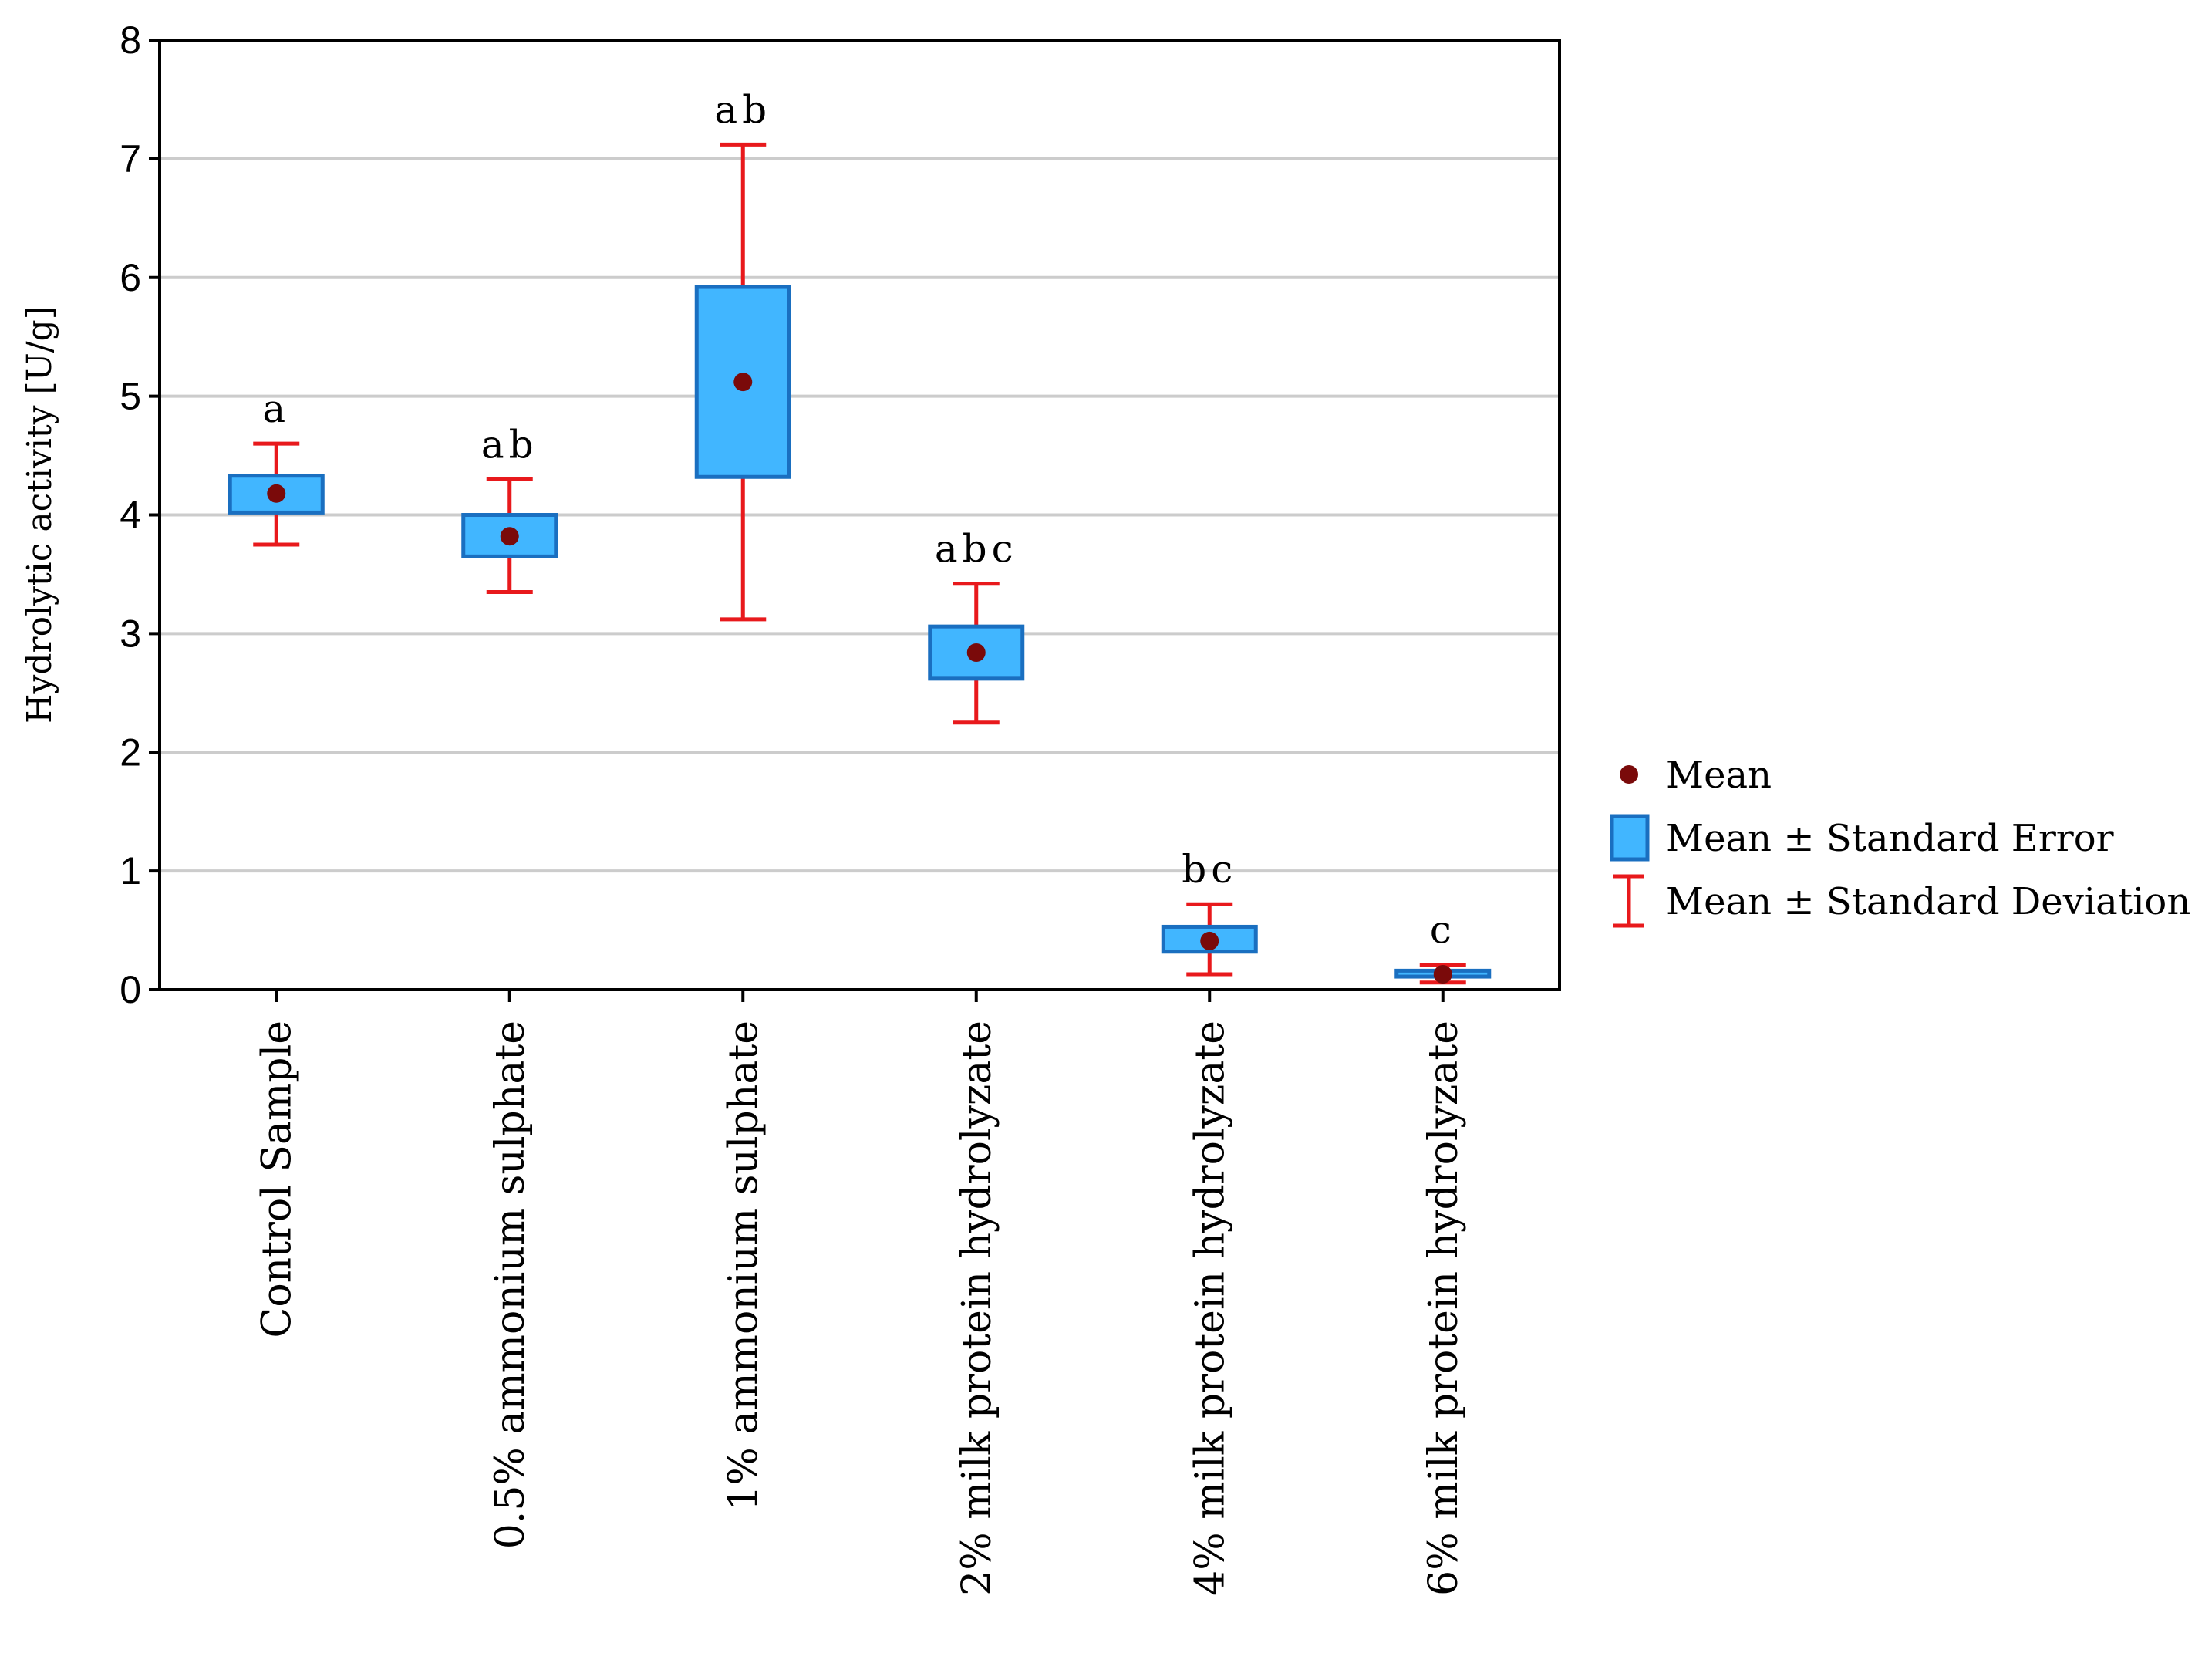 The height and width of the screenshot is (1660, 2212). Describe the element at coordinates (1629, 774) in the screenshot. I see `legend-mean-marker` at that location.